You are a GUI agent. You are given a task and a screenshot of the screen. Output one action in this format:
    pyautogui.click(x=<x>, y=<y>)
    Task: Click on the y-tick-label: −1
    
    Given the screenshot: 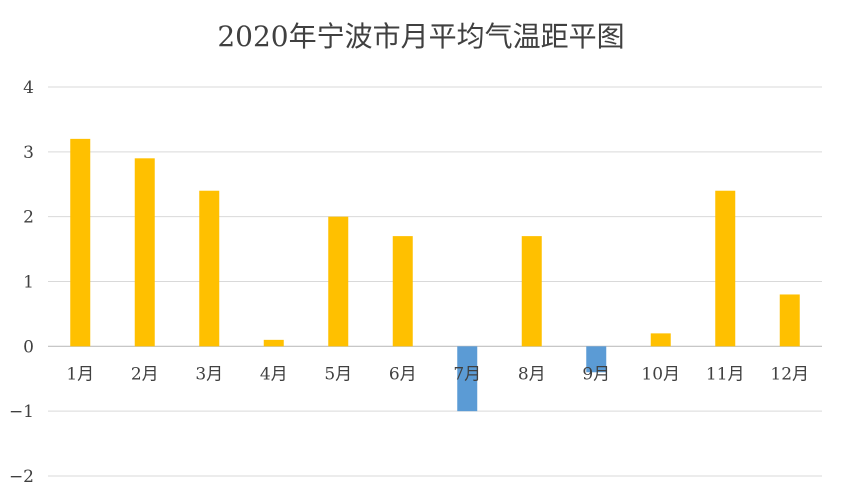 What is the action you would take?
    pyautogui.click(x=21, y=412)
    